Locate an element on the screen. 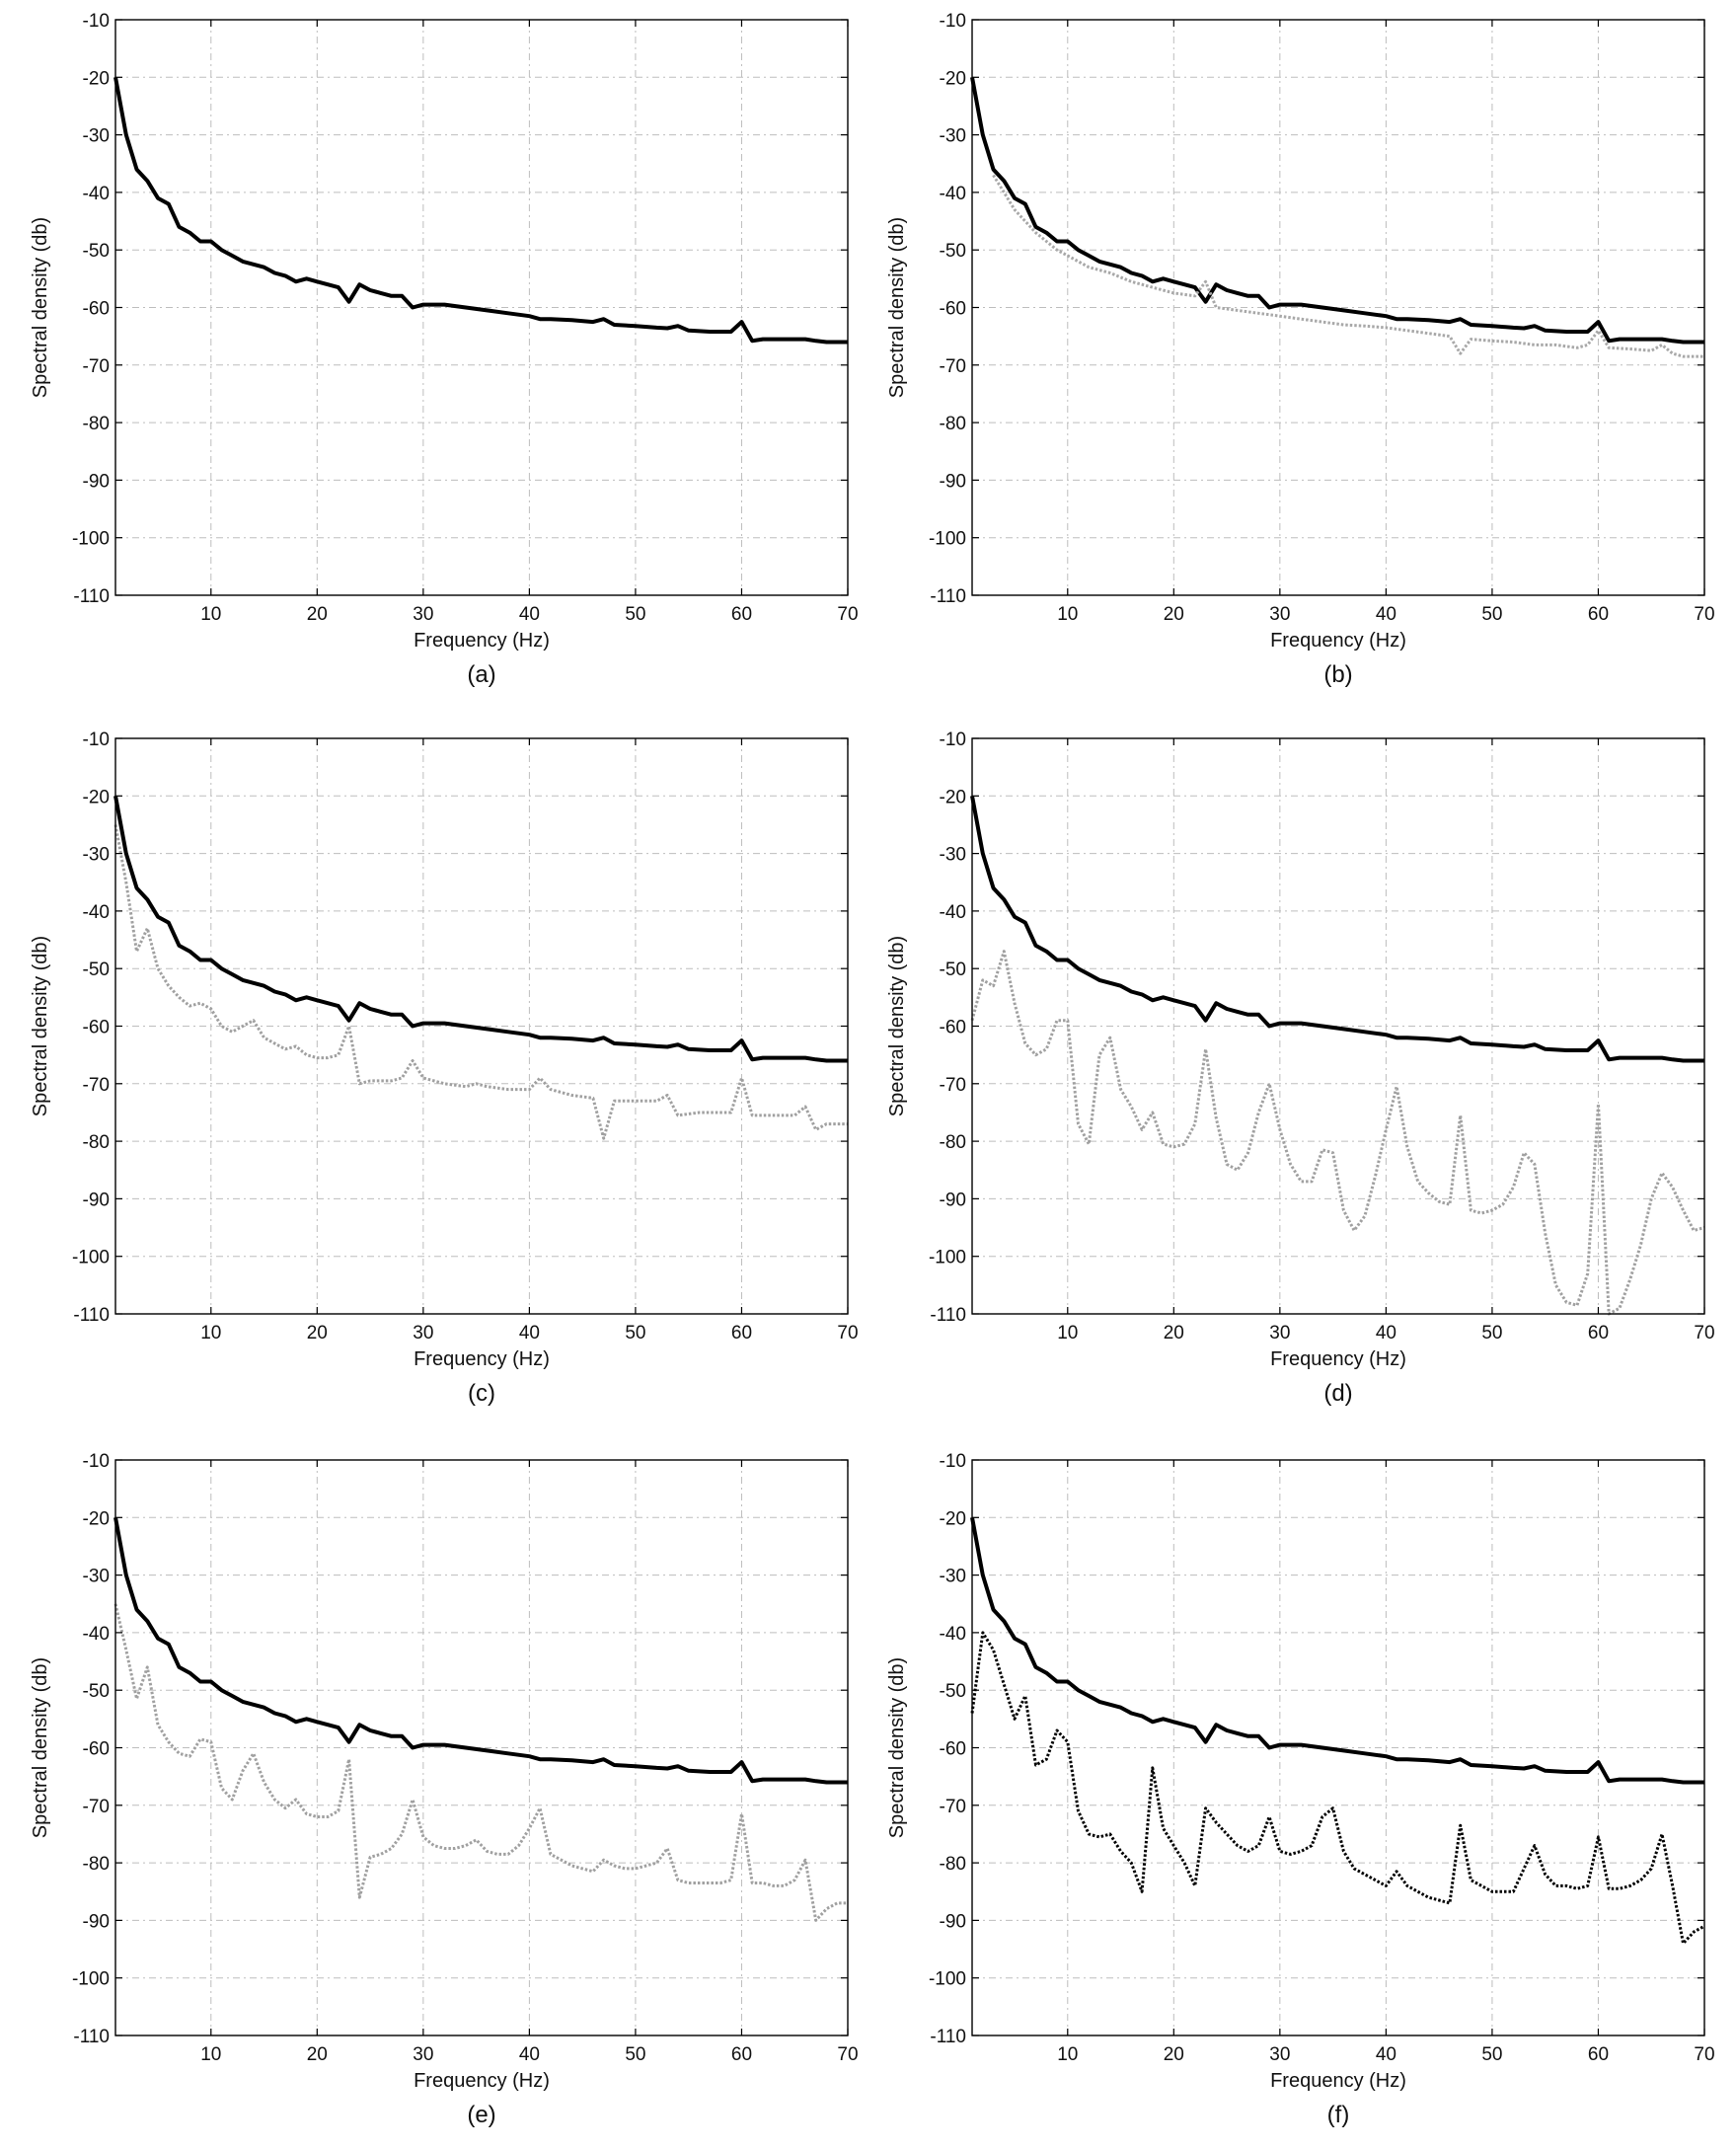  chart-3-ytick-label-1: -20 is located at coordinates (953, 797).